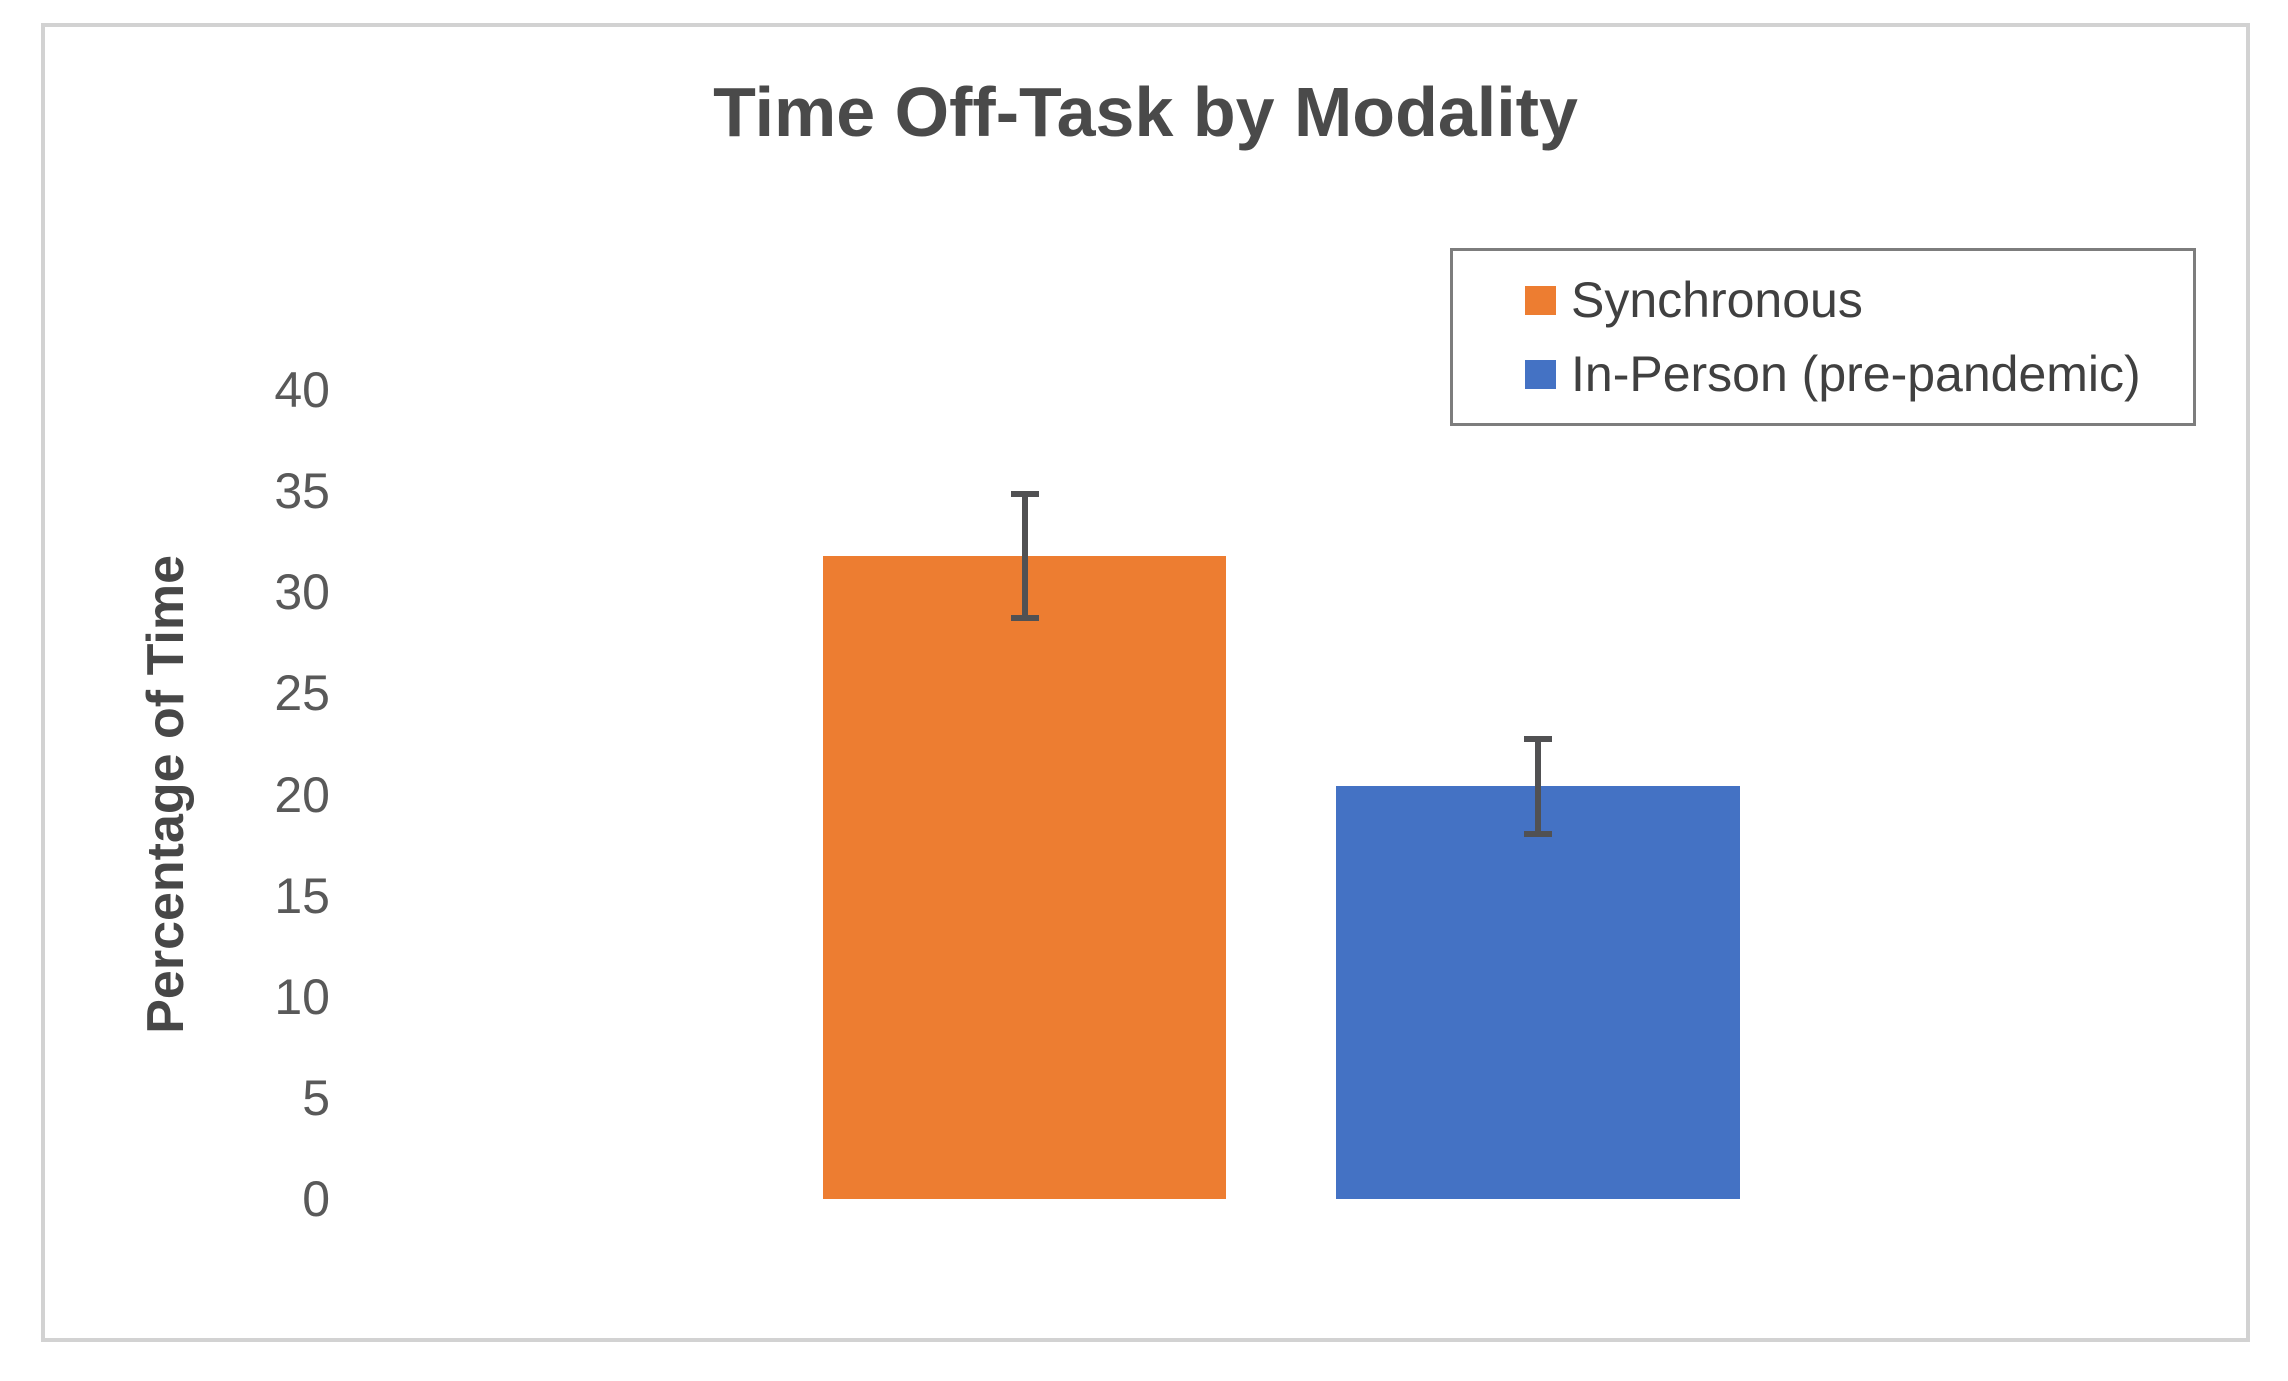  Describe the element at coordinates (1856, 374) in the screenshot. I see `legend-label-in-person: In-Person (pre-pandemic)` at that location.